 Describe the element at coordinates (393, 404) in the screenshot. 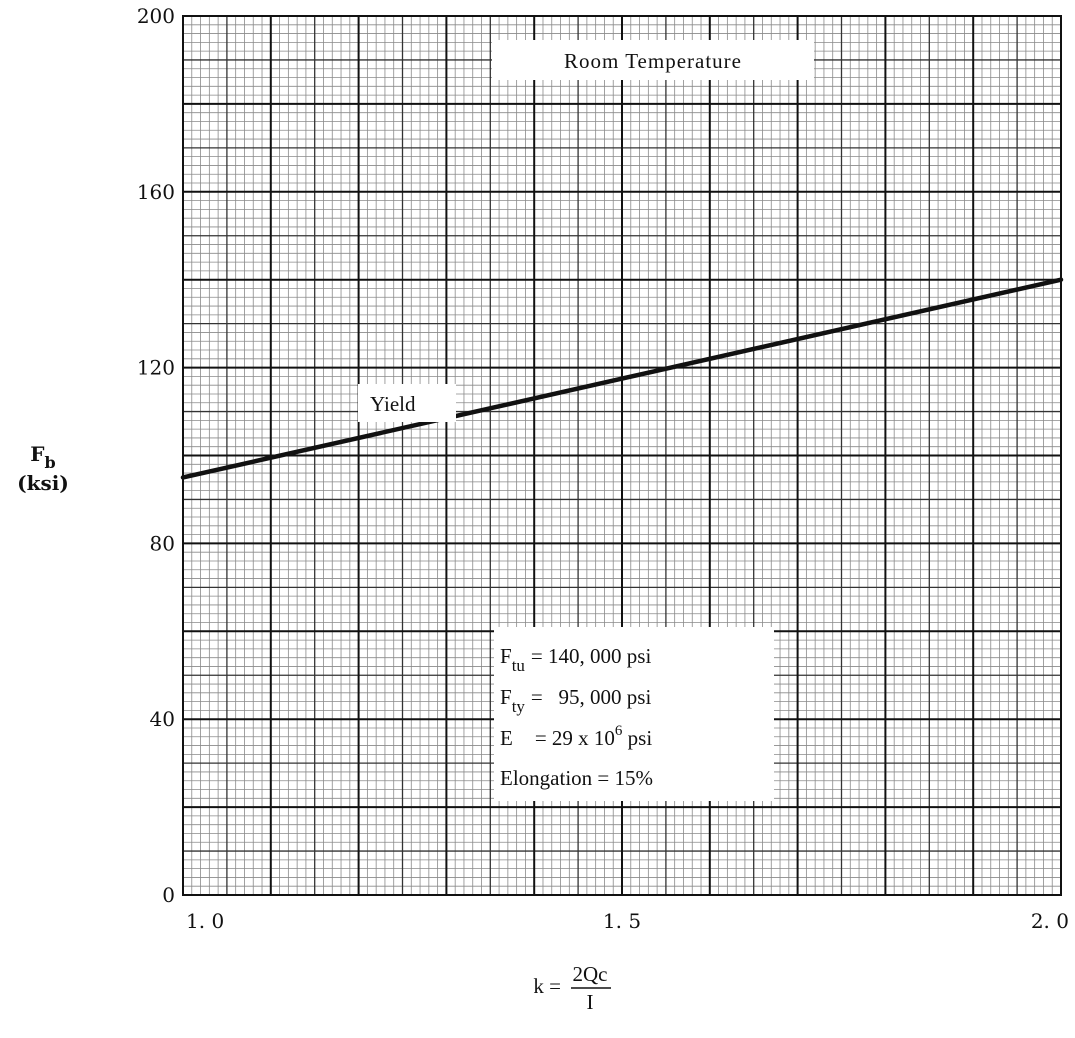

I see `series-label-yield: Yield` at that location.